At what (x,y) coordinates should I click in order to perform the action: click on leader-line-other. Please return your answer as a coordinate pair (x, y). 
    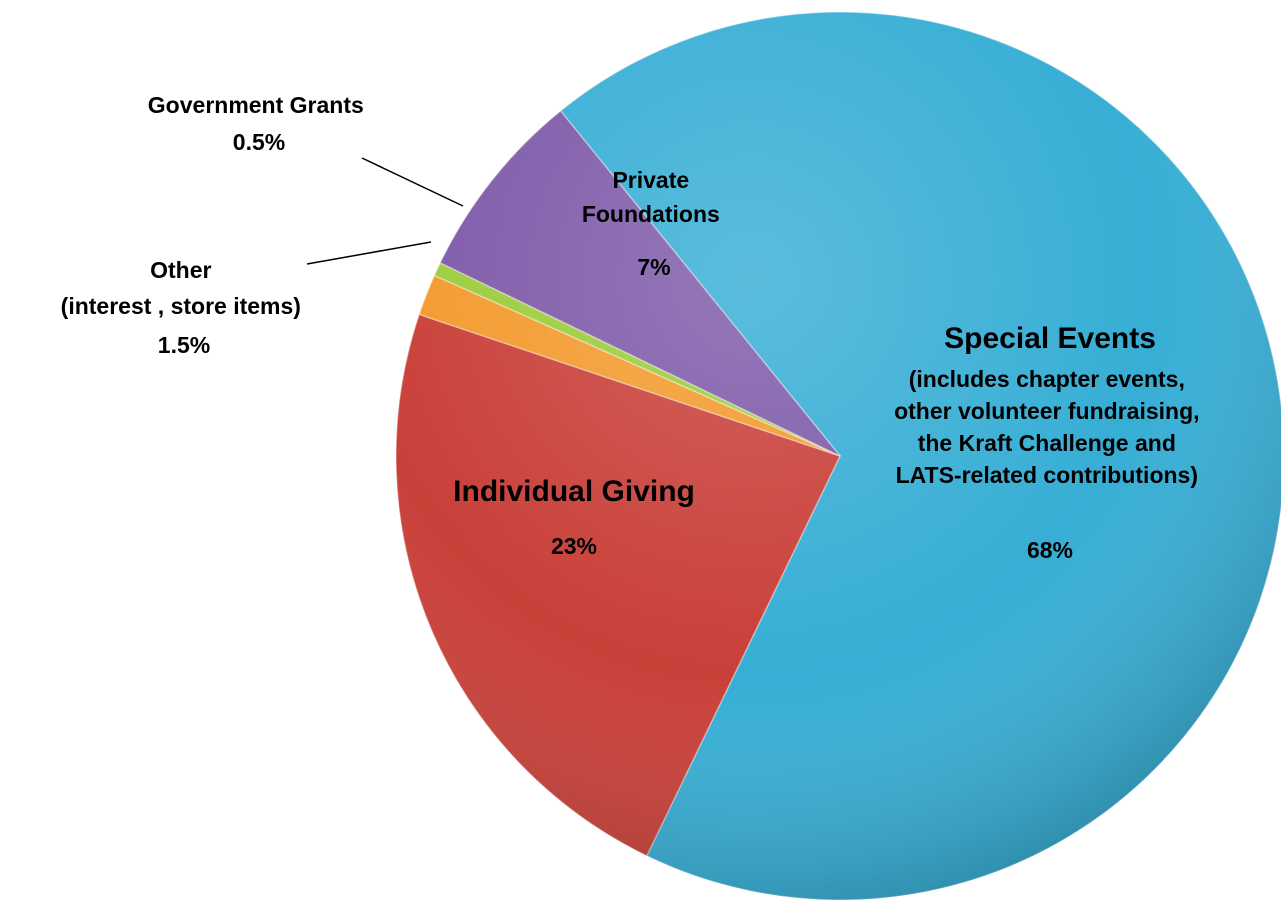
    Looking at the image, I should click on (369, 253).